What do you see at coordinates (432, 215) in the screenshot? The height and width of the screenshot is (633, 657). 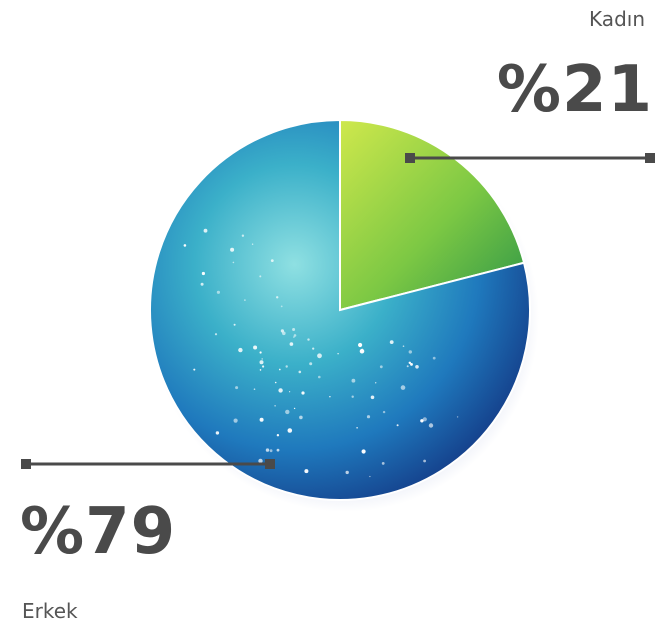 I see `pie-slice-kadin` at bounding box center [432, 215].